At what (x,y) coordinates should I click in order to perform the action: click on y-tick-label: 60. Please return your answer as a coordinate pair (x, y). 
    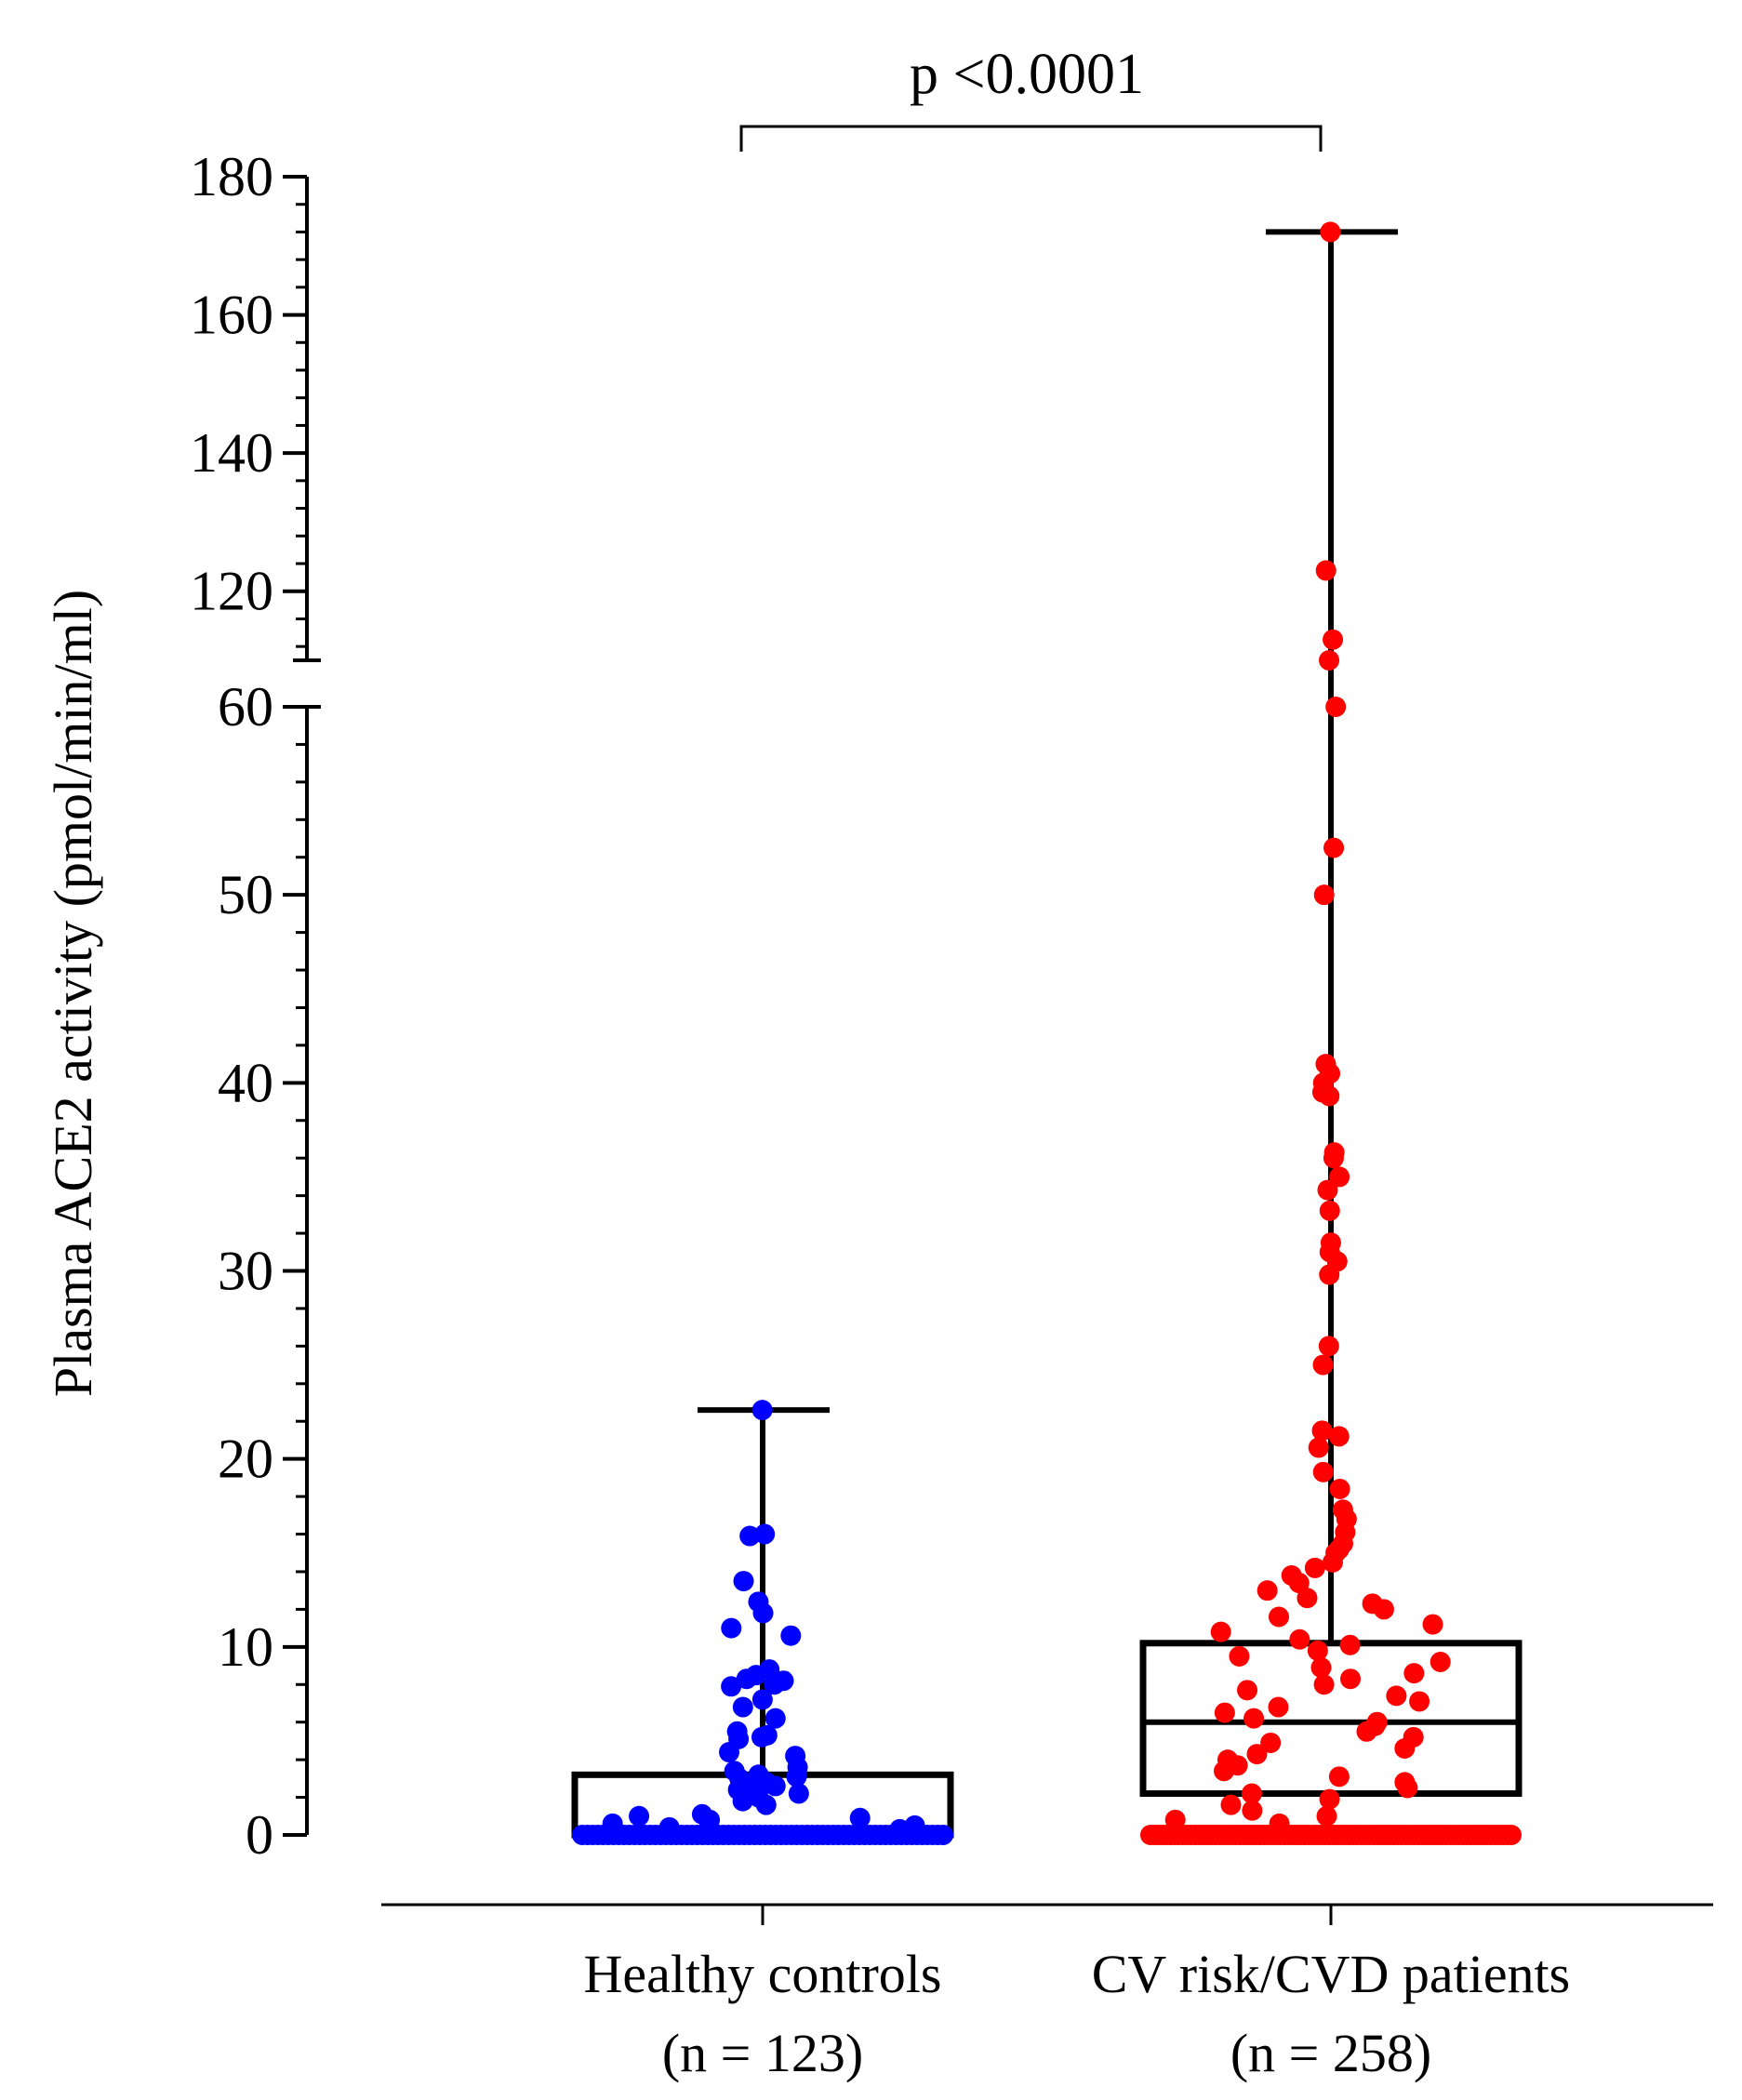
    Looking at the image, I should click on (245, 707).